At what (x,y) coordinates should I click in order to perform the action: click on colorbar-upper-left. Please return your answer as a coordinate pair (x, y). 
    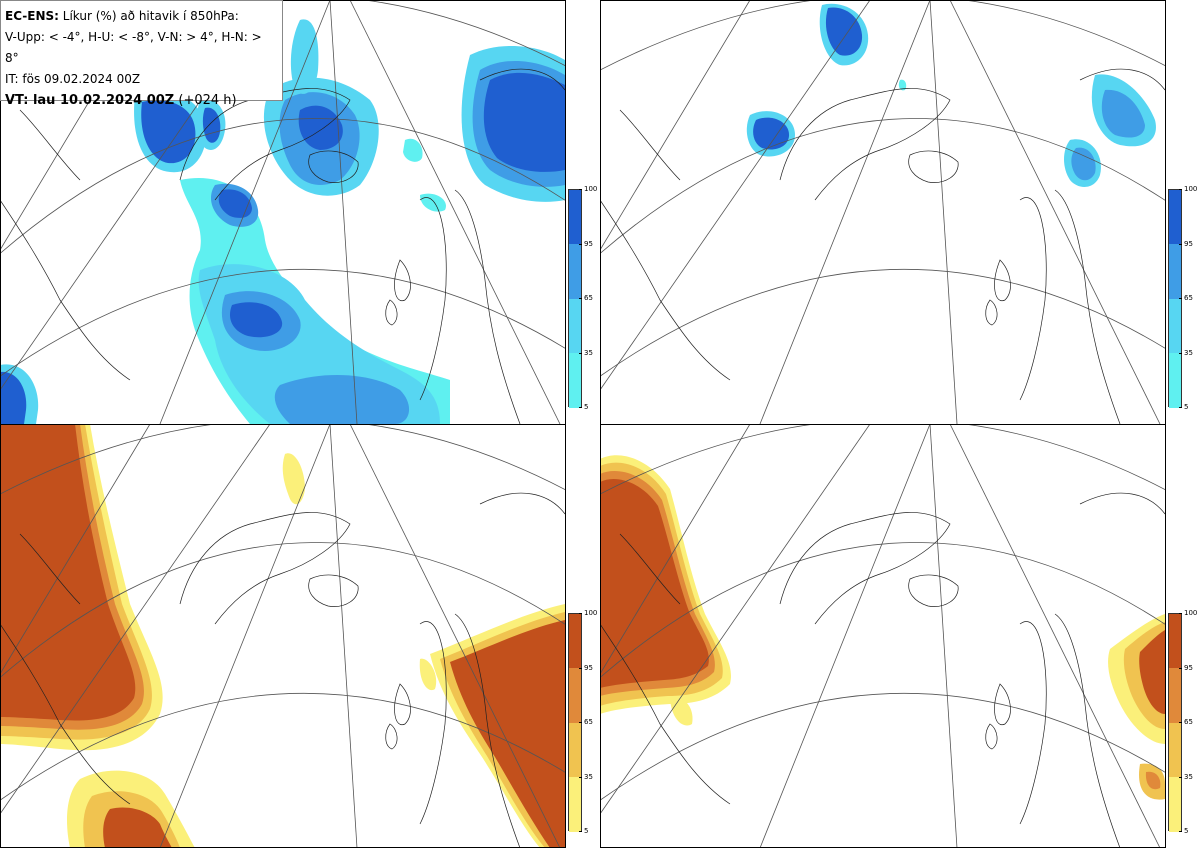
    Looking at the image, I should click on (575, 298).